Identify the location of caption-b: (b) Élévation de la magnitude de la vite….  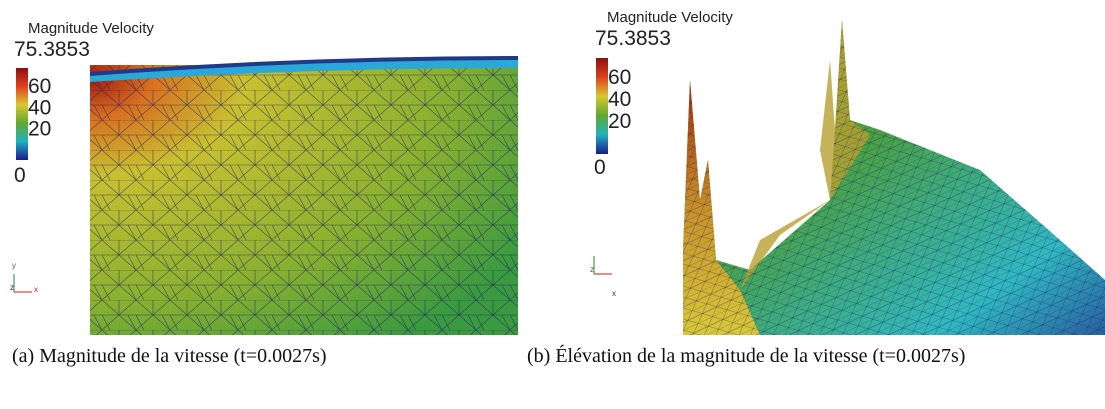
(814, 356).